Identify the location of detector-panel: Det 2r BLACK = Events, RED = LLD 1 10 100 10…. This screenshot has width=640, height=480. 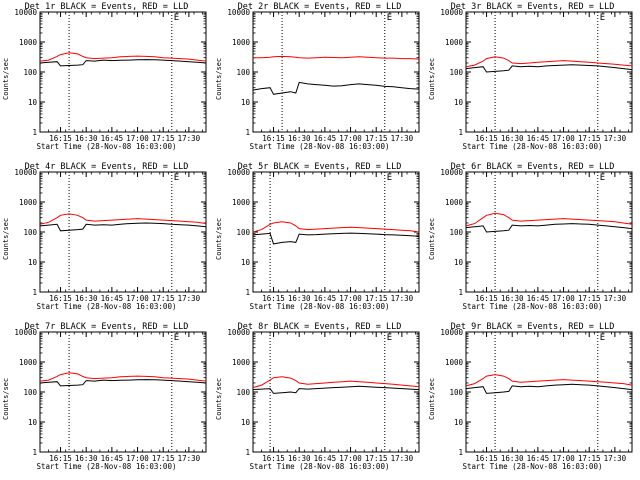
(319, 80).